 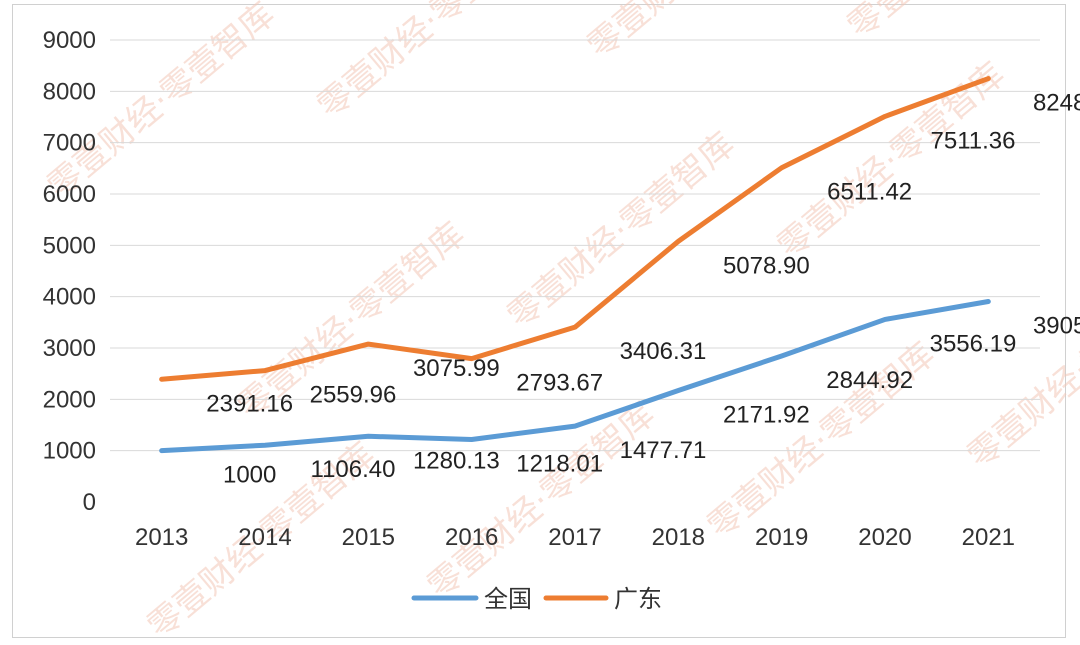 I want to click on x-tick-label: 2013, so click(x=161, y=537).